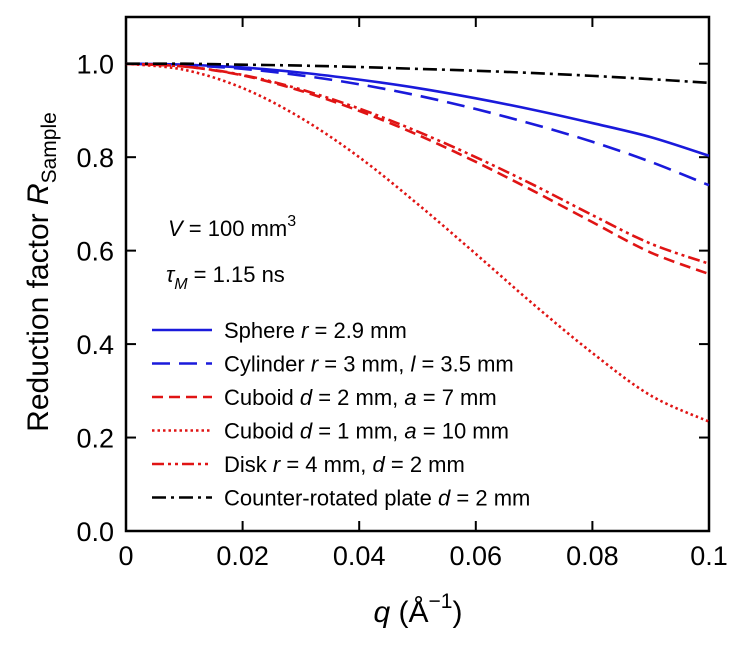  Describe the element at coordinates (95, 65) in the screenshot. I see `y-tick-label: 1.0` at that location.